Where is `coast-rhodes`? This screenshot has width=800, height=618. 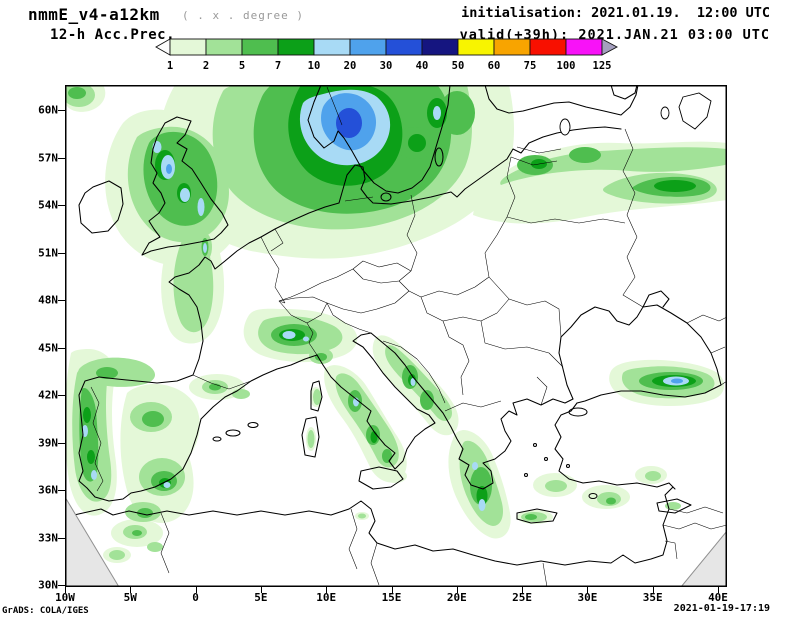
coast-rhodes is located at coordinates (593, 496).